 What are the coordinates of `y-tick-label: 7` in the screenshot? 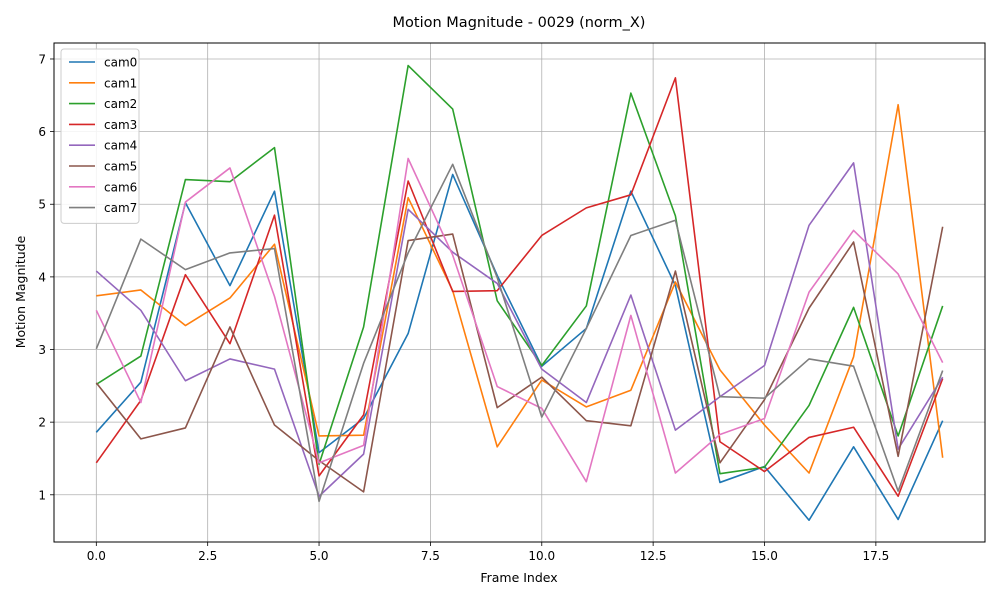 It's located at (42, 59).